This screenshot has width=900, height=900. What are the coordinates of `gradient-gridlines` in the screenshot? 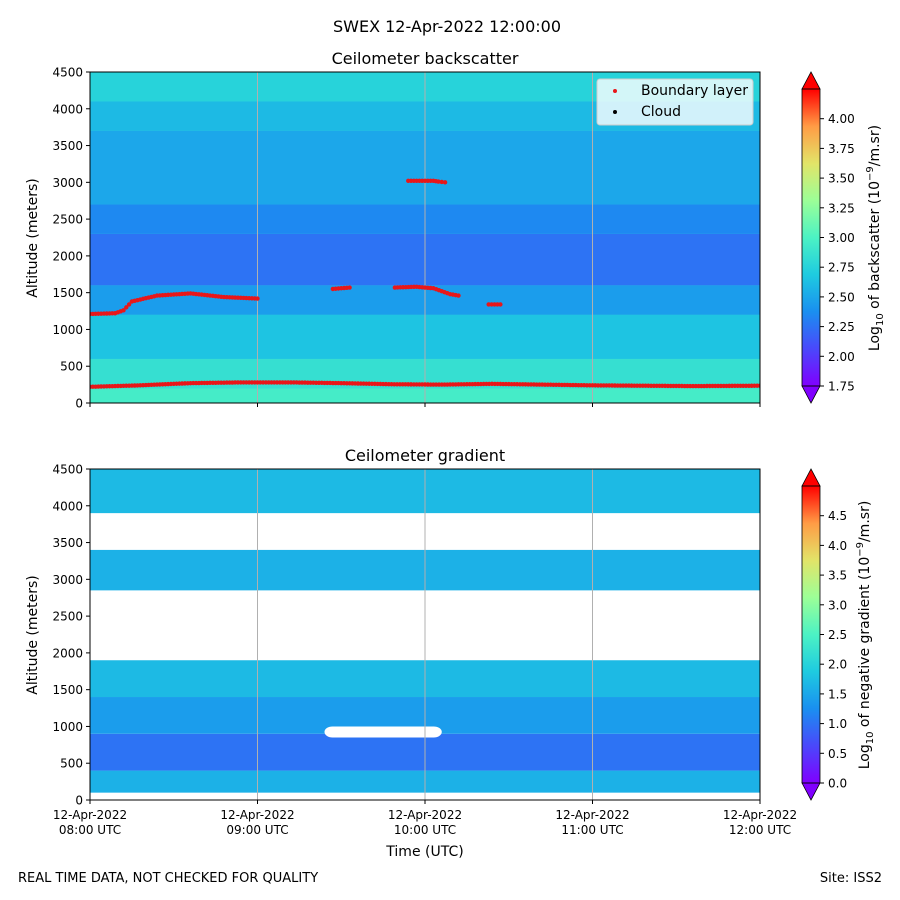 It's located at (425, 634).